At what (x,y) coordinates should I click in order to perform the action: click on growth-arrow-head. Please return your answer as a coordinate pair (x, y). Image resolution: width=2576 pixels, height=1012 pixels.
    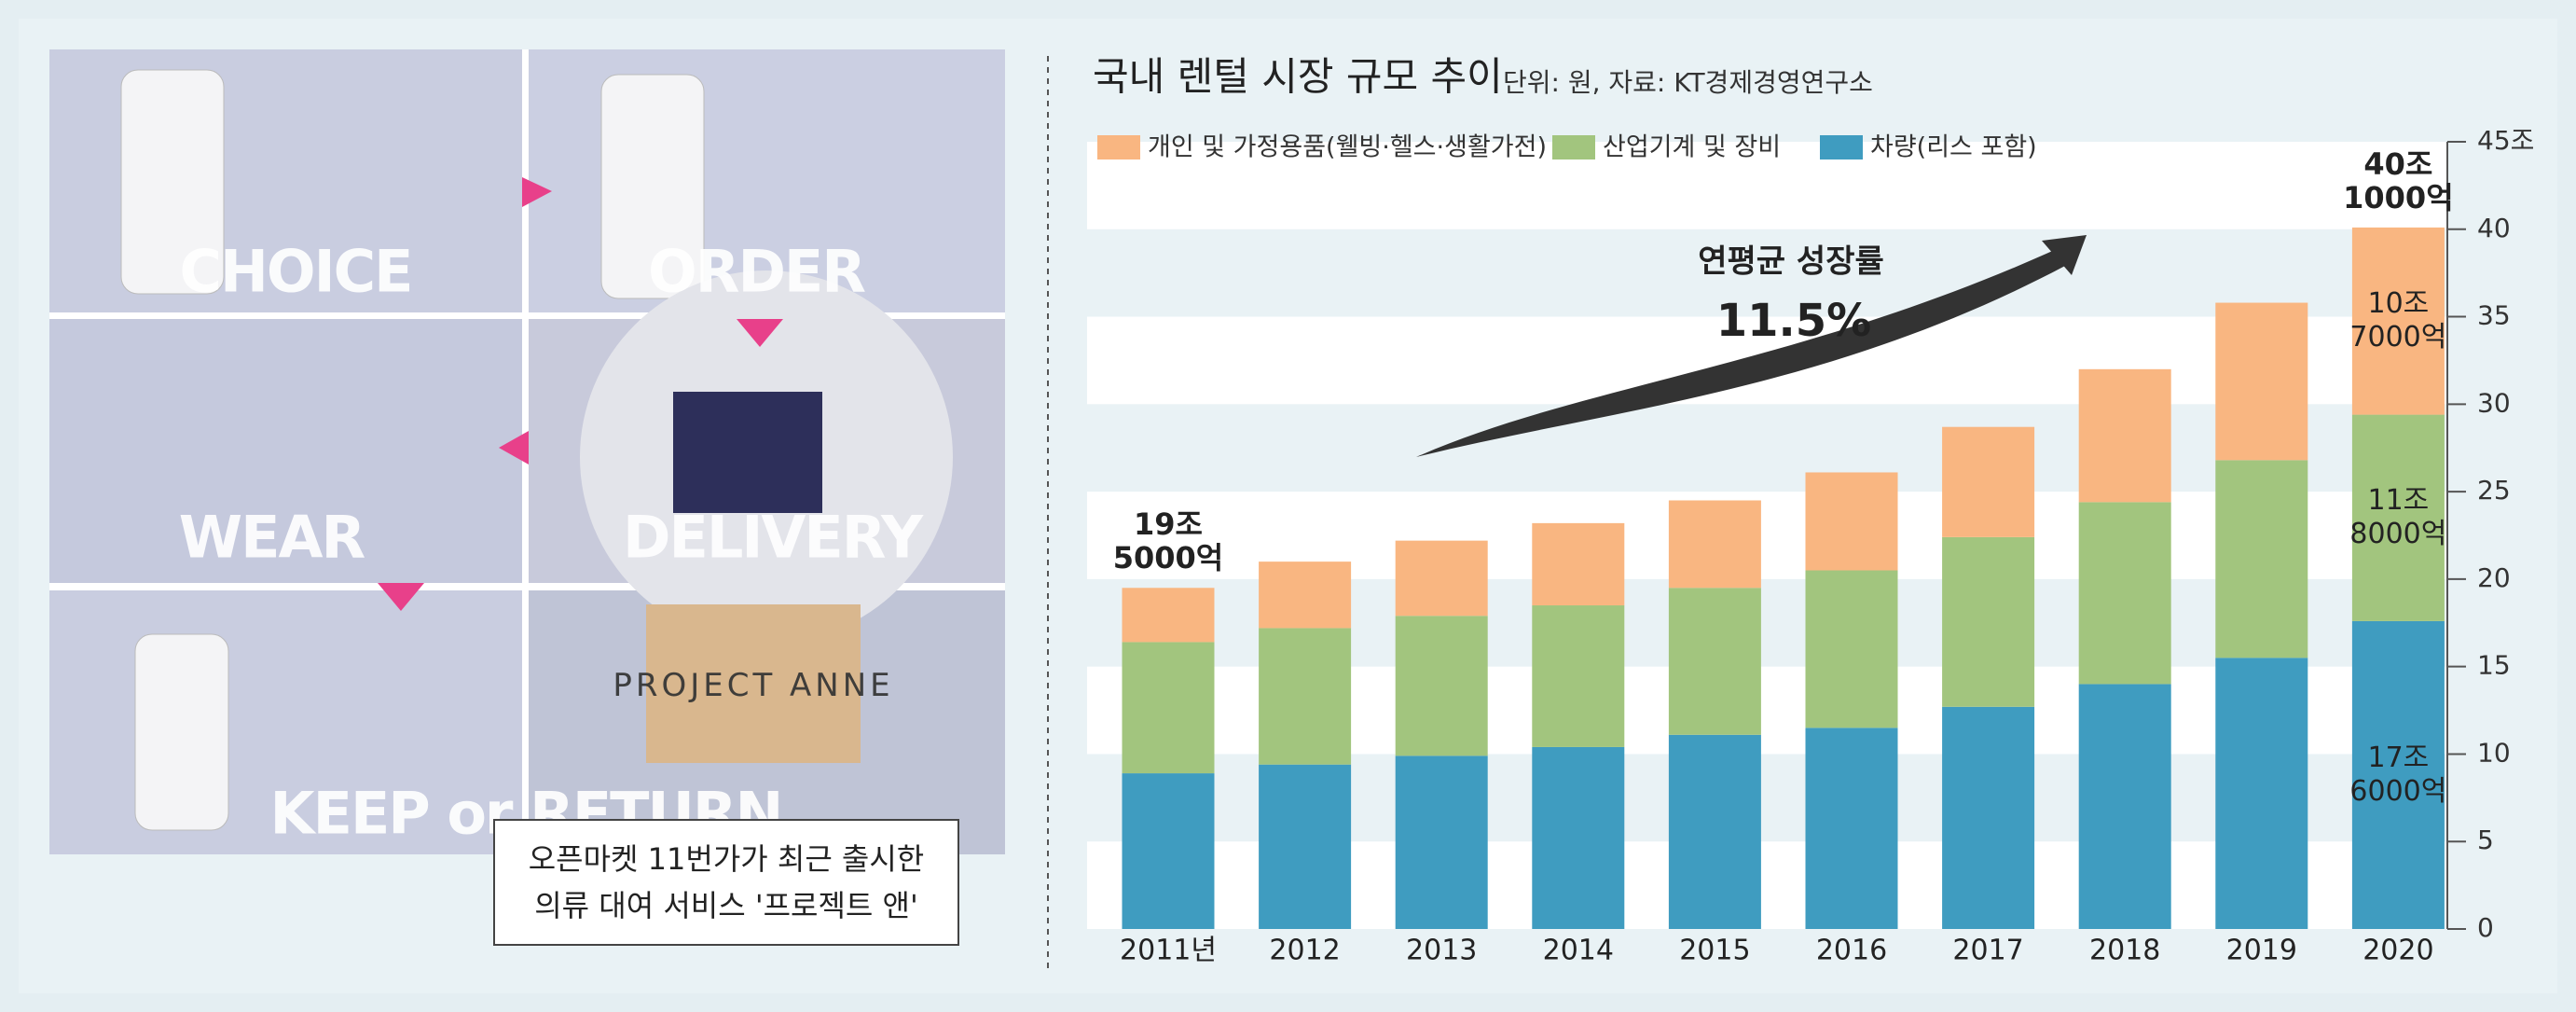
    Looking at the image, I should click on (2064, 255).